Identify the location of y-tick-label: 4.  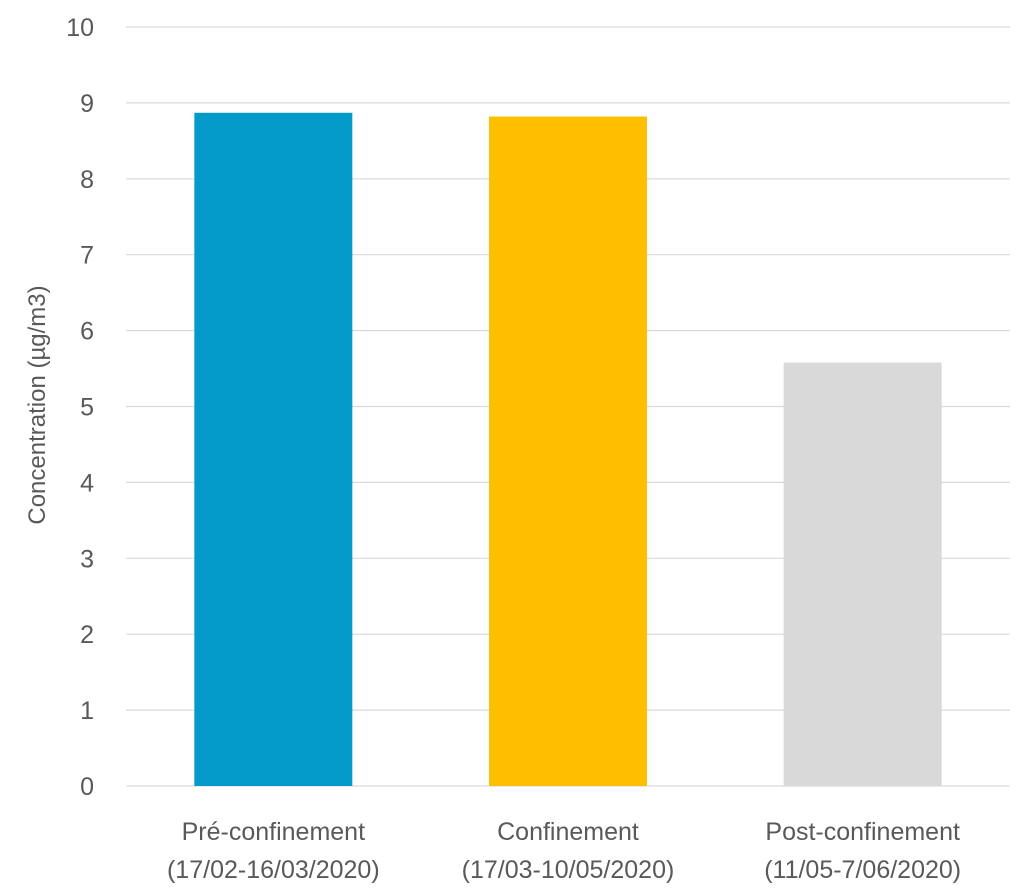
(87, 483).